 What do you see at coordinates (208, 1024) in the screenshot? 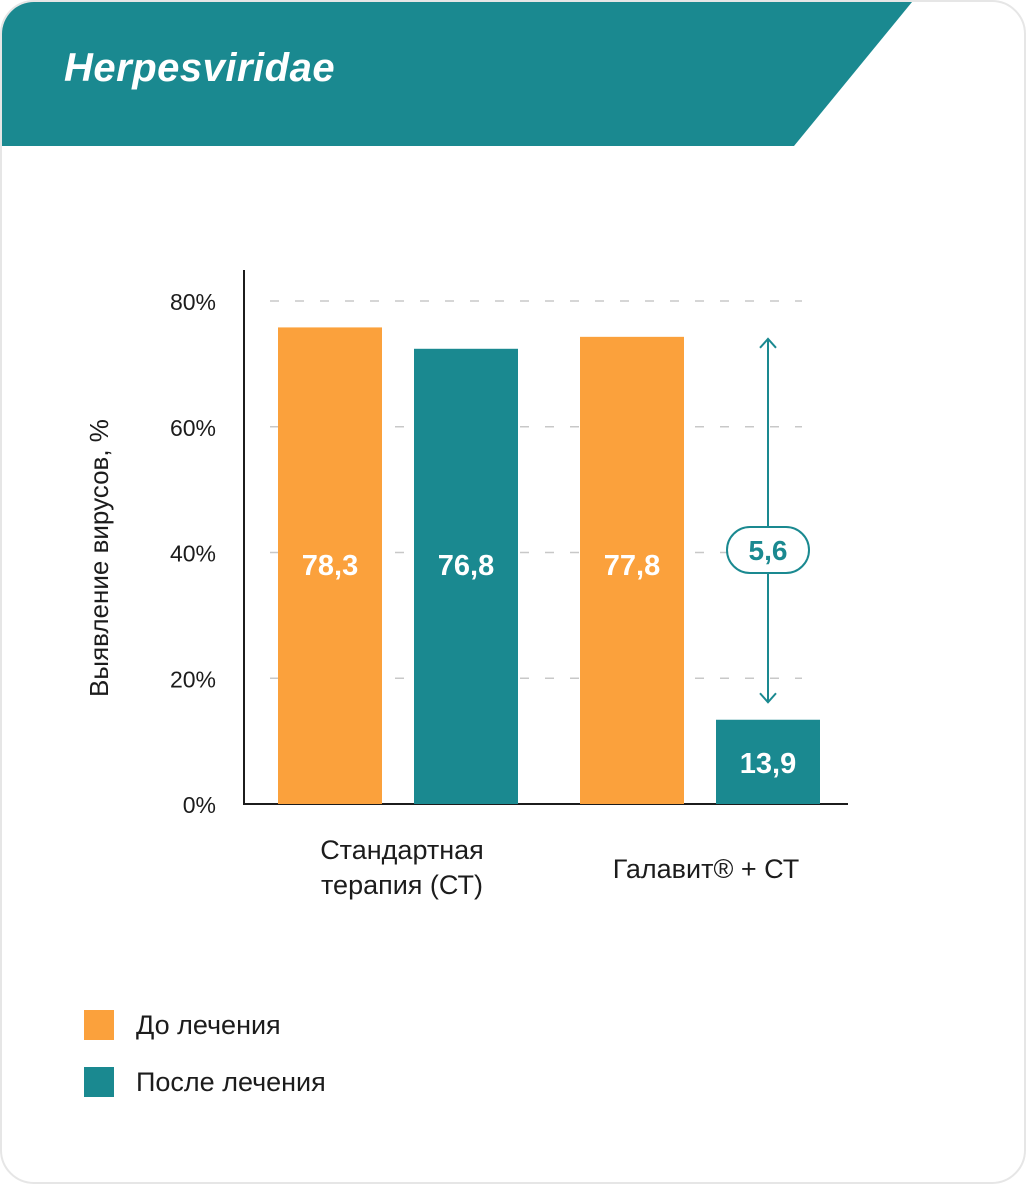
I see `legend-label-before: До лечения` at bounding box center [208, 1024].